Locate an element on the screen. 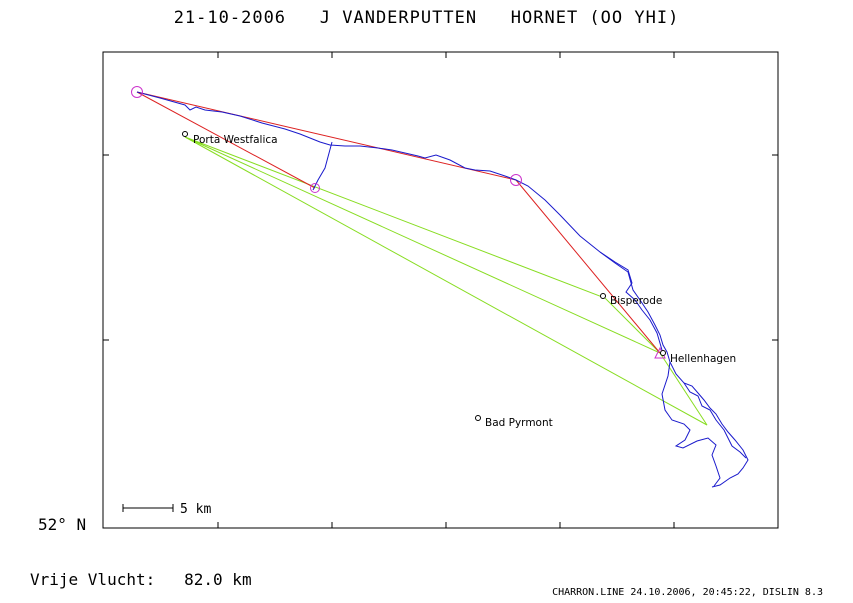  place-hellenhagen-marker is located at coordinates (663, 353).